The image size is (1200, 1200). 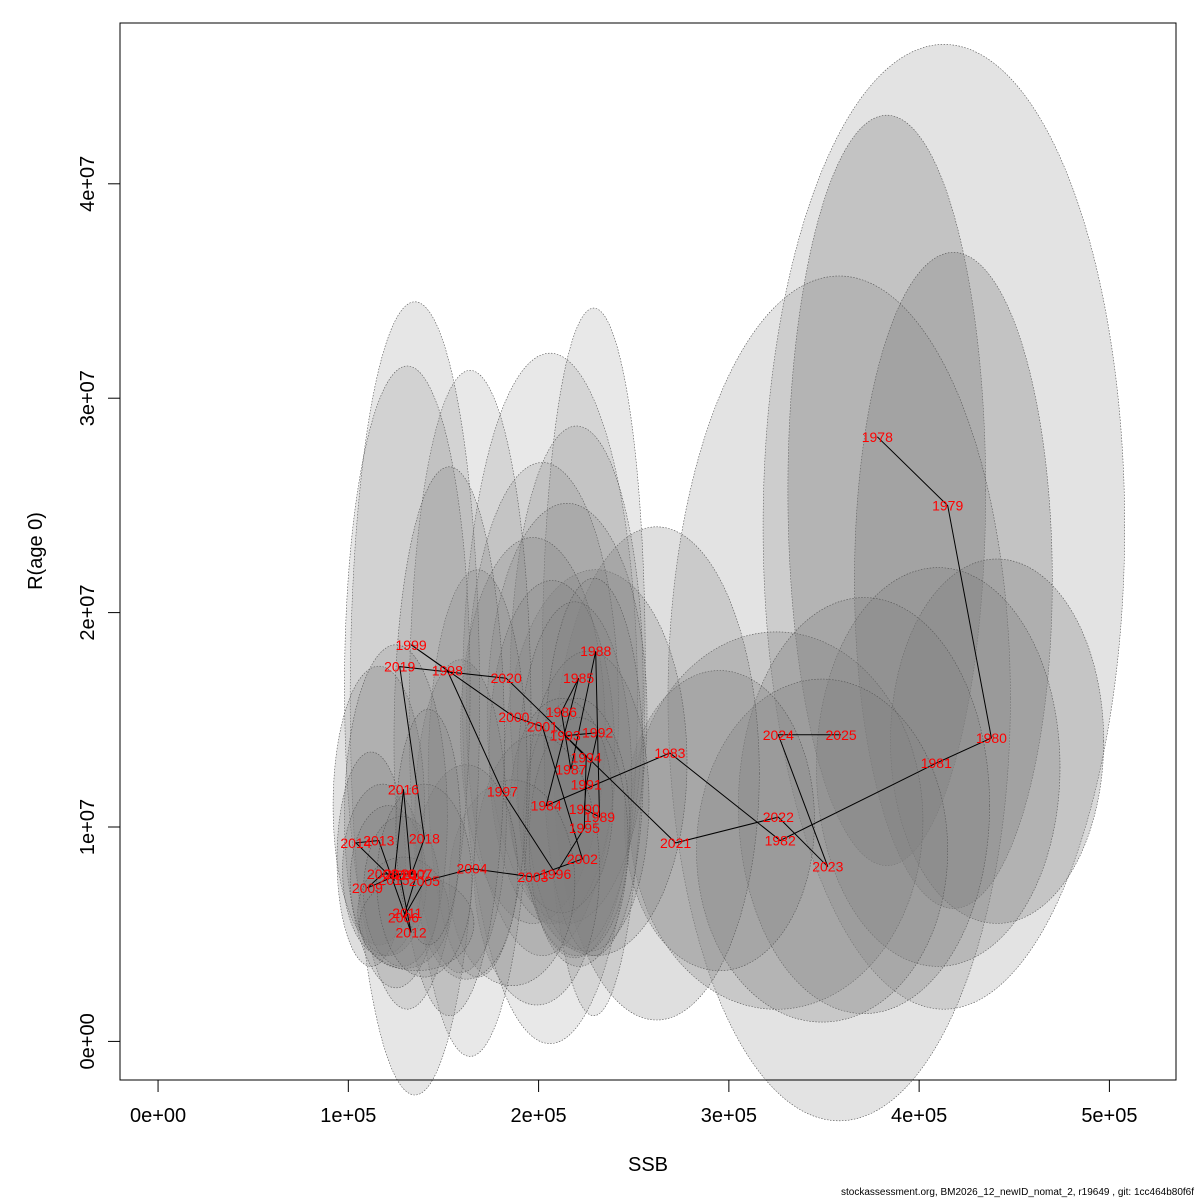 What do you see at coordinates (919, 1116) in the screenshot?
I see `x-tick-label: 4e+05` at bounding box center [919, 1116].